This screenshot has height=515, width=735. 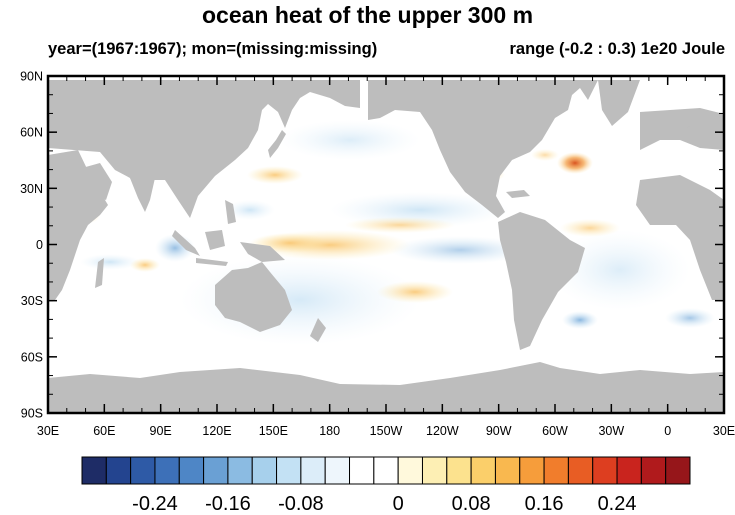 What do you see at coordinates (301, 504) in the screenshot?
I see `colorbar-label: -0.08` at bounding box center [301, 504].